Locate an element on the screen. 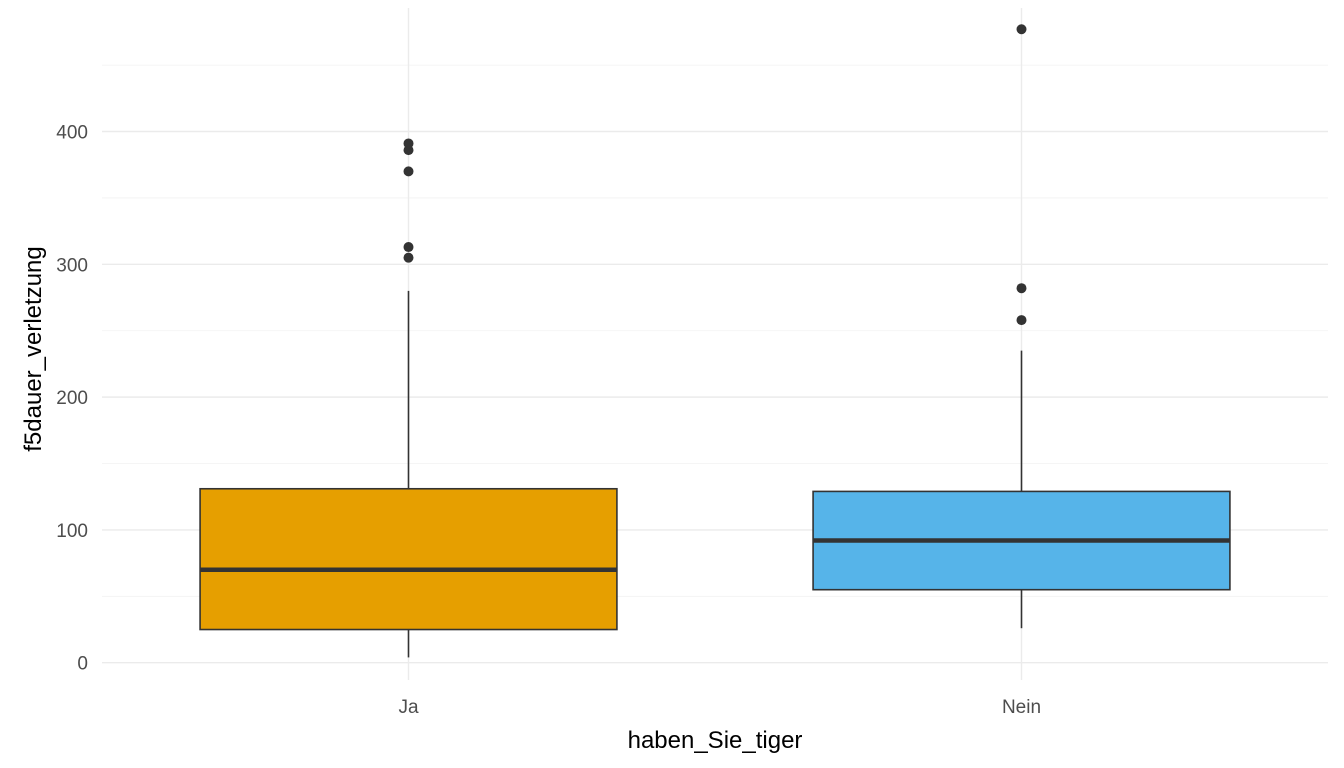 This screenshot has height=768, width=1344. y-tick-label: 100 is located at coordinates (72, 531).